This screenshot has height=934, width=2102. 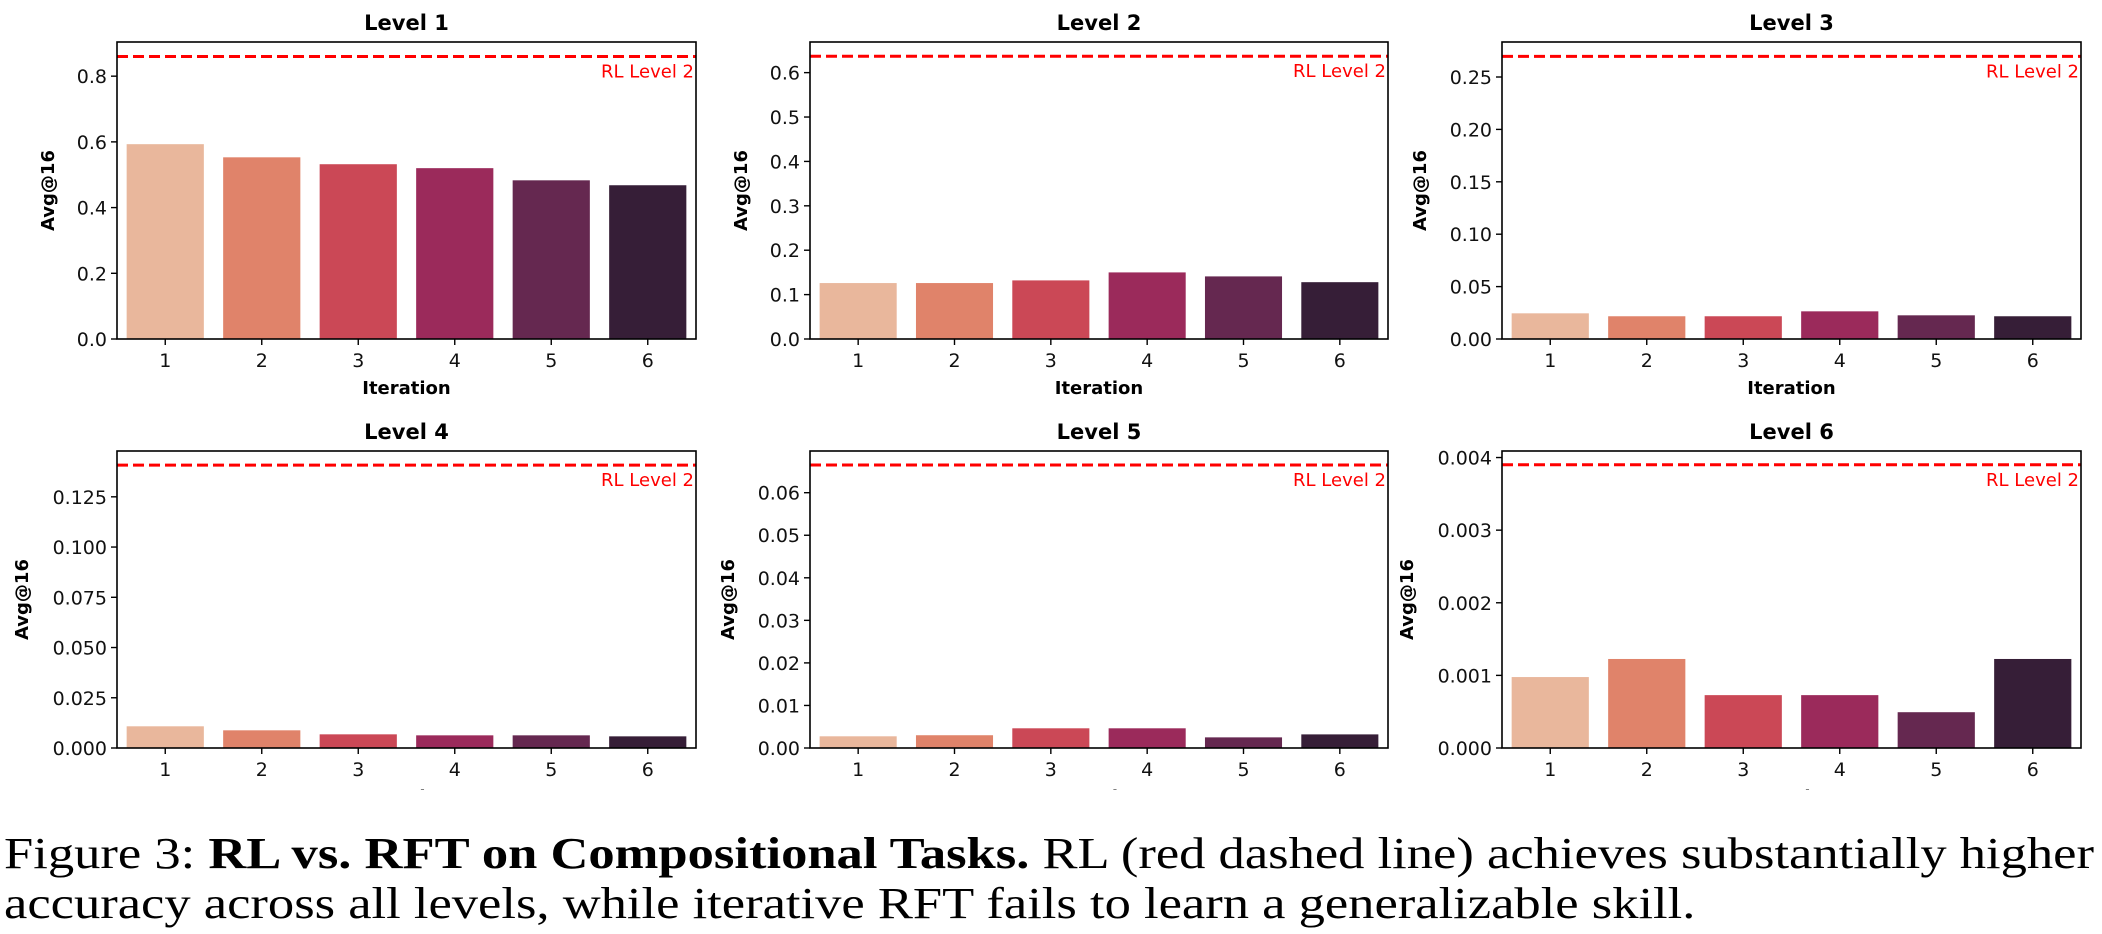 What do you see at coordinates (779, 494) in the screenshot?
I see `y-tick-label: 0.06` at bounding box center [779, 494].